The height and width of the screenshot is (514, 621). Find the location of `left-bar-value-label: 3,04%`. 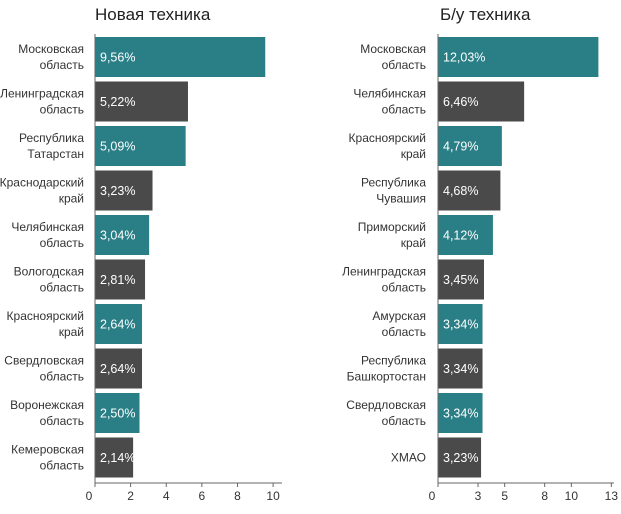

left-bar-value-label: 3,04% is located at coordinates (117, 236).